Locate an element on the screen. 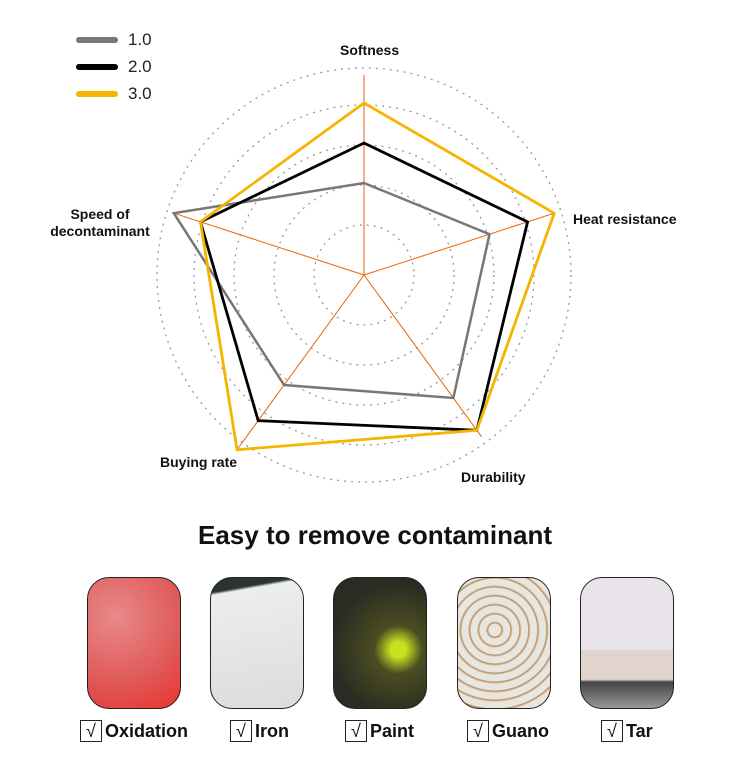 The height and width of the screenshot is (770, 750). grid-circle is located at coordinates (364, 275).